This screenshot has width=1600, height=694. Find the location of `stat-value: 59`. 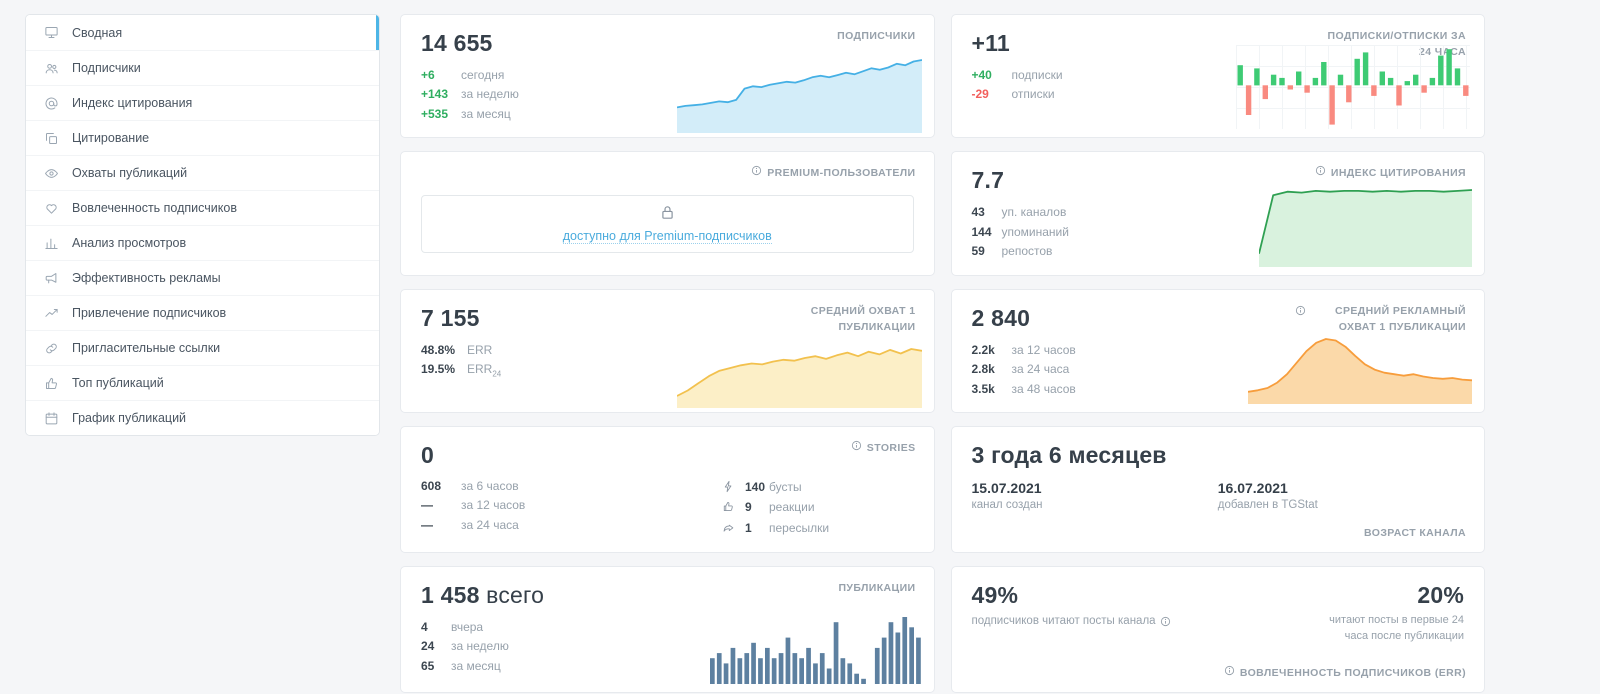

stat-value: 59 is located at coordinates (978, 251).